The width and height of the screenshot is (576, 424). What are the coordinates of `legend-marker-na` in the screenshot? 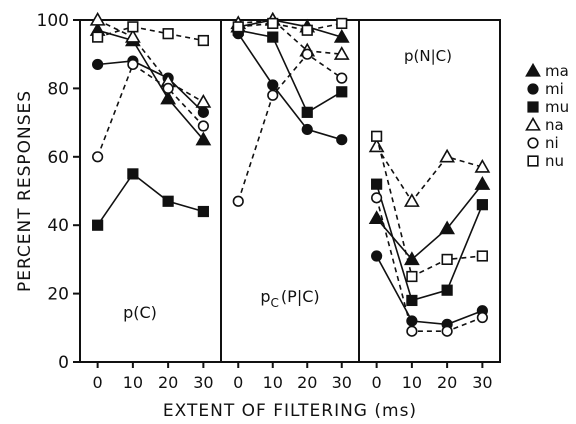 It's located at (533, 123).